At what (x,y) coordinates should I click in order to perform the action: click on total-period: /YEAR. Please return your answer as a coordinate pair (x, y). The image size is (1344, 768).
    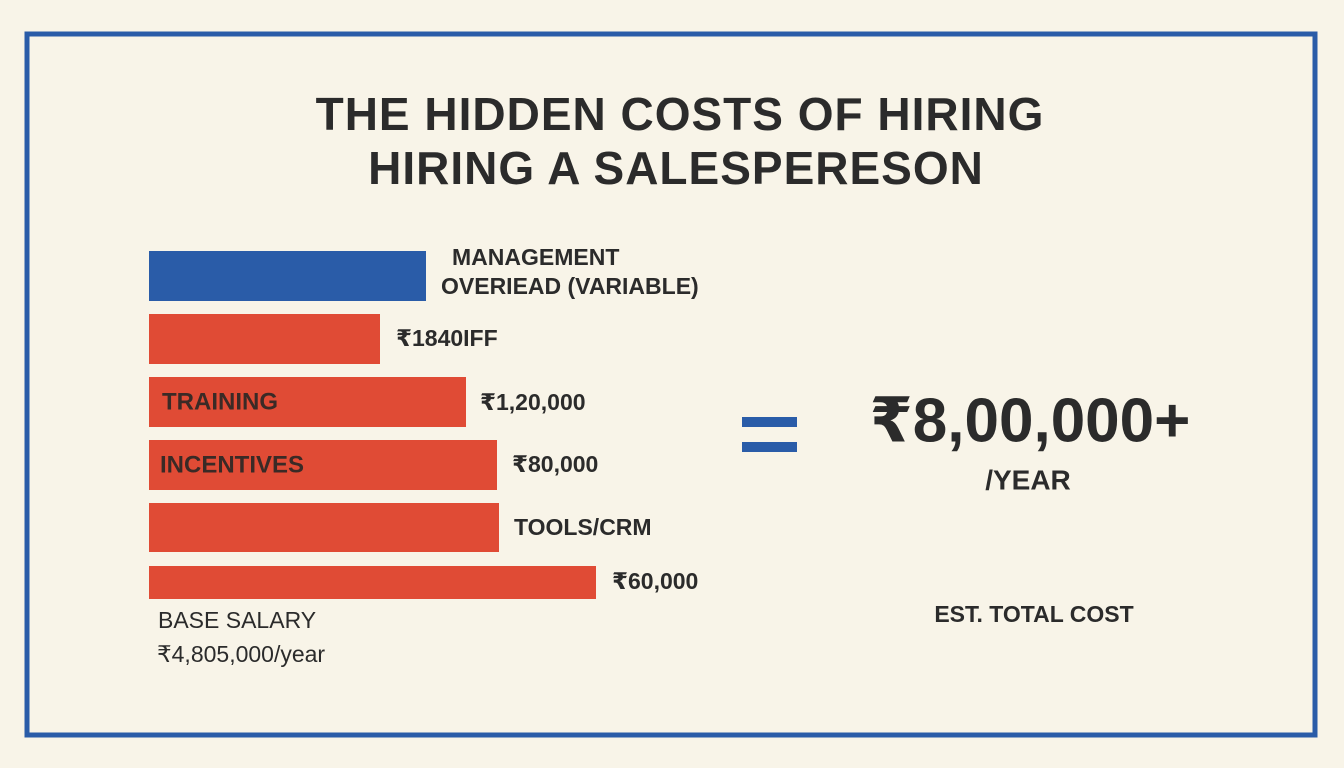
    Looking at the image, I should click on (1028, 479).